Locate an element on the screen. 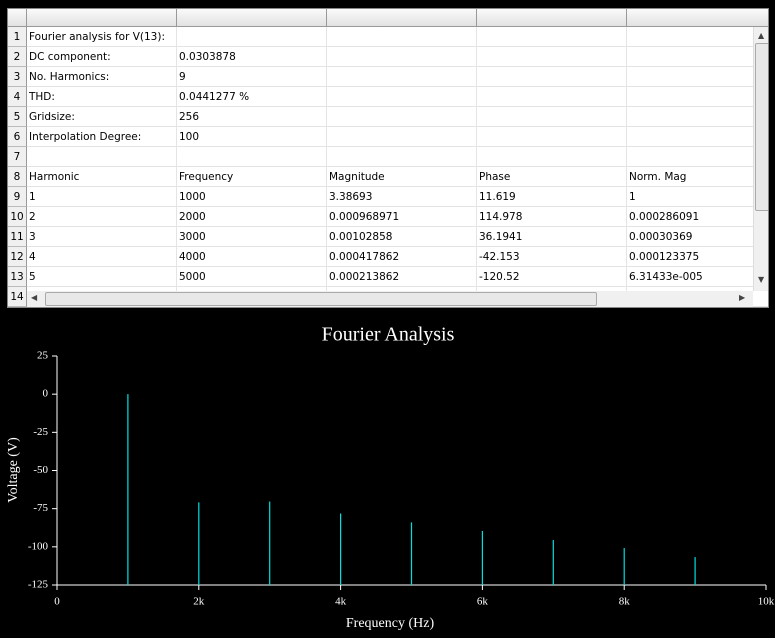 The width and height of the screenshot is (775, 638). row-number: 12 is located at coordinates (17, 257).